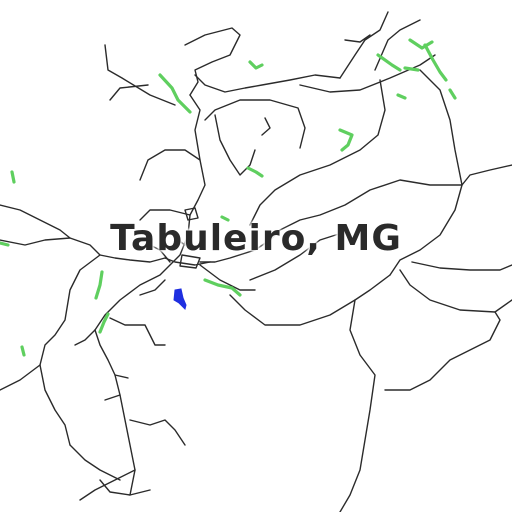 This screenshot has height=512, width=512. I want to click on water-body, so click(180, 299).